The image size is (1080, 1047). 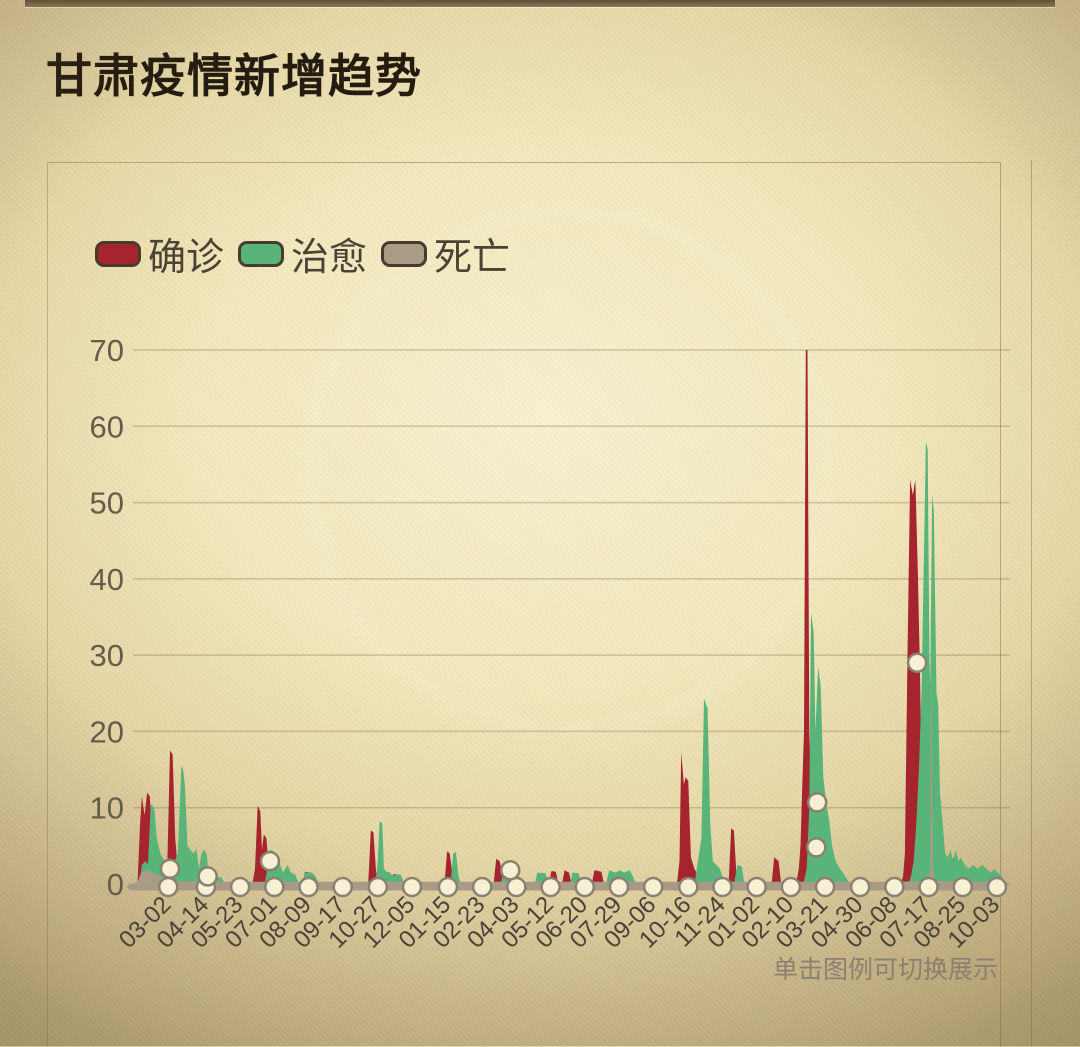 I want to click on confirmed-swatch-icon, so click(x=118, y=253).